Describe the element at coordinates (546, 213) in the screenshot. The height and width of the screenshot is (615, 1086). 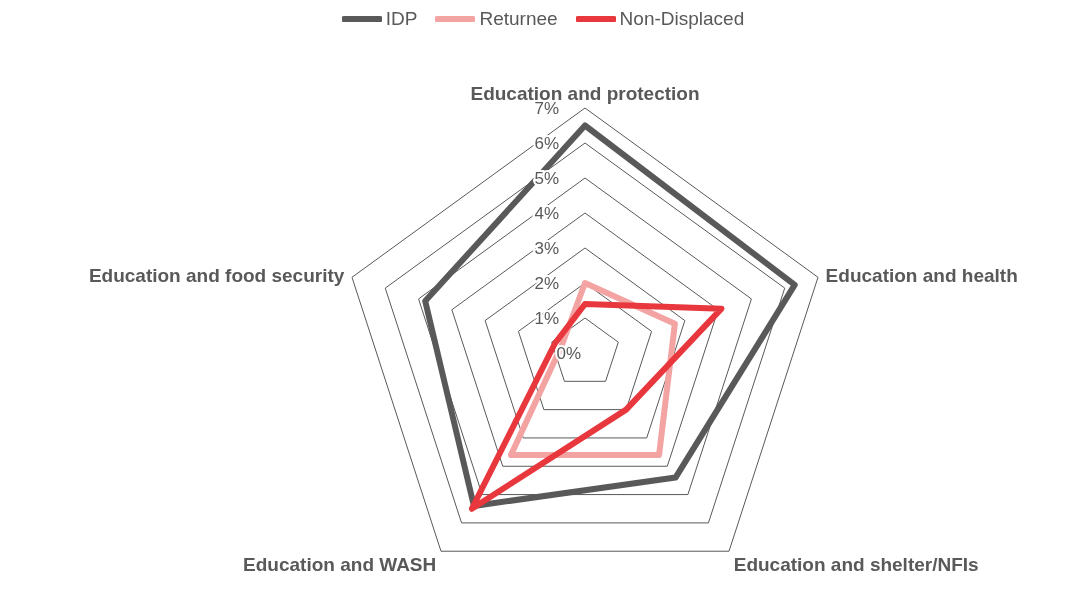
I see `y-tick-label: 4%` at that location.